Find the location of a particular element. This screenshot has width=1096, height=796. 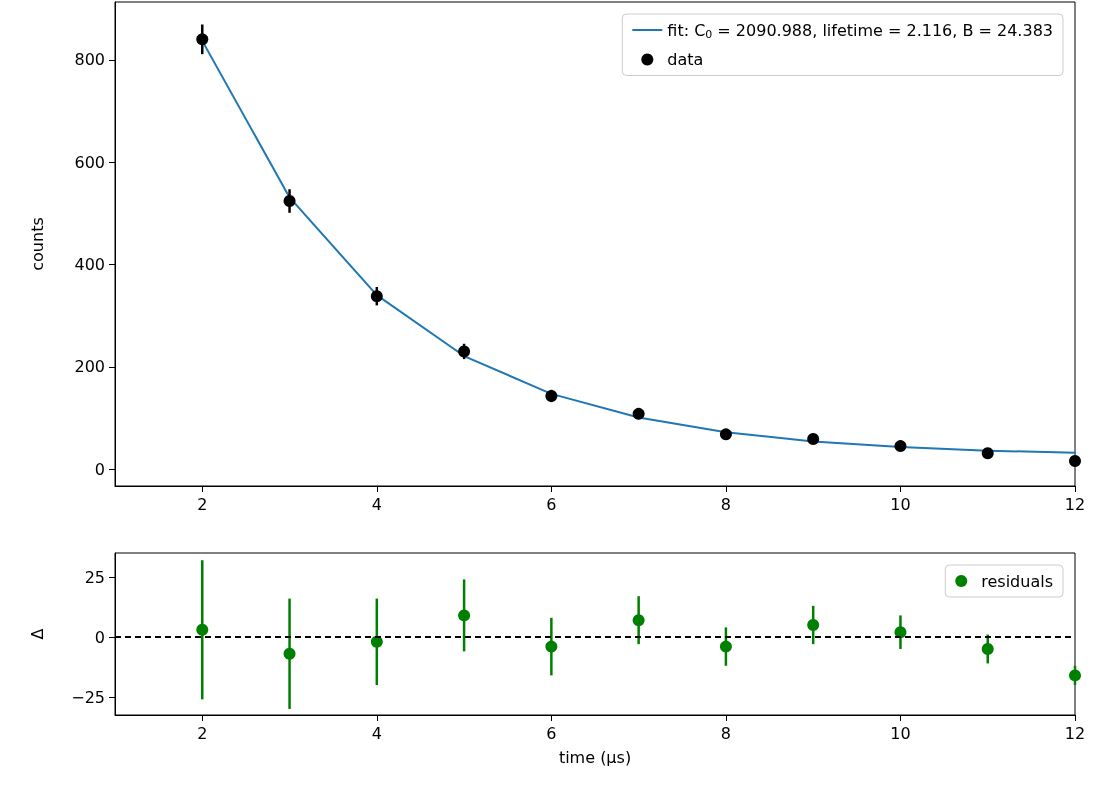

y-tick-label: −25 is located at coordinates (88, 697).